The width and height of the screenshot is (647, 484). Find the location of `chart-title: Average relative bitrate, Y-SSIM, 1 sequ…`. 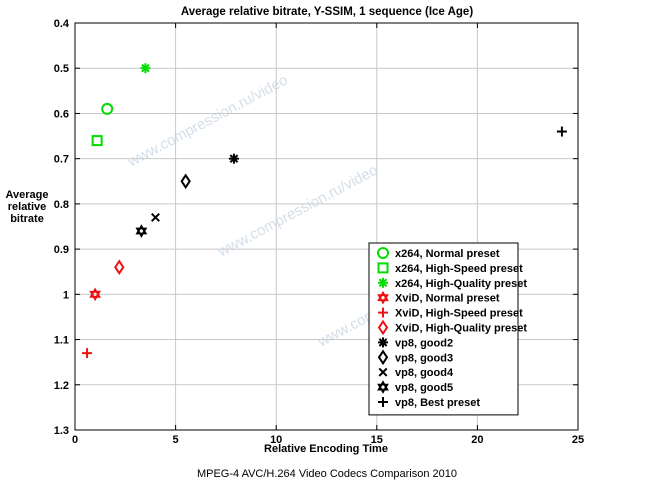

chart-title: Average relative bitrate, Y-SSIM, 1 sequ… is located at coordinates (327, 12).